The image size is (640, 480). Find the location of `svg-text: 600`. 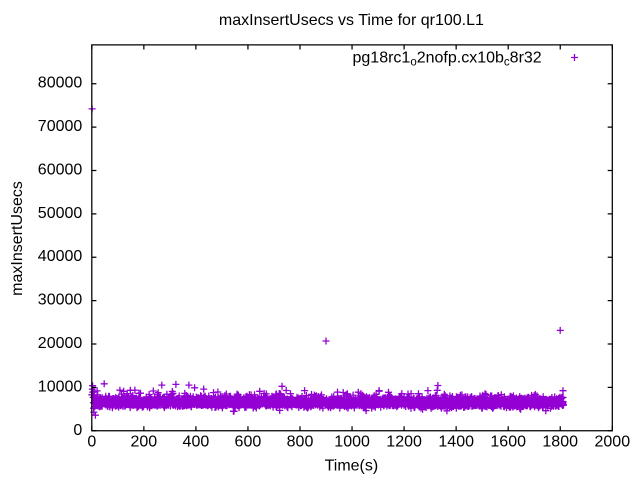

svg-text: 600 is located at coordinates (248, 442).